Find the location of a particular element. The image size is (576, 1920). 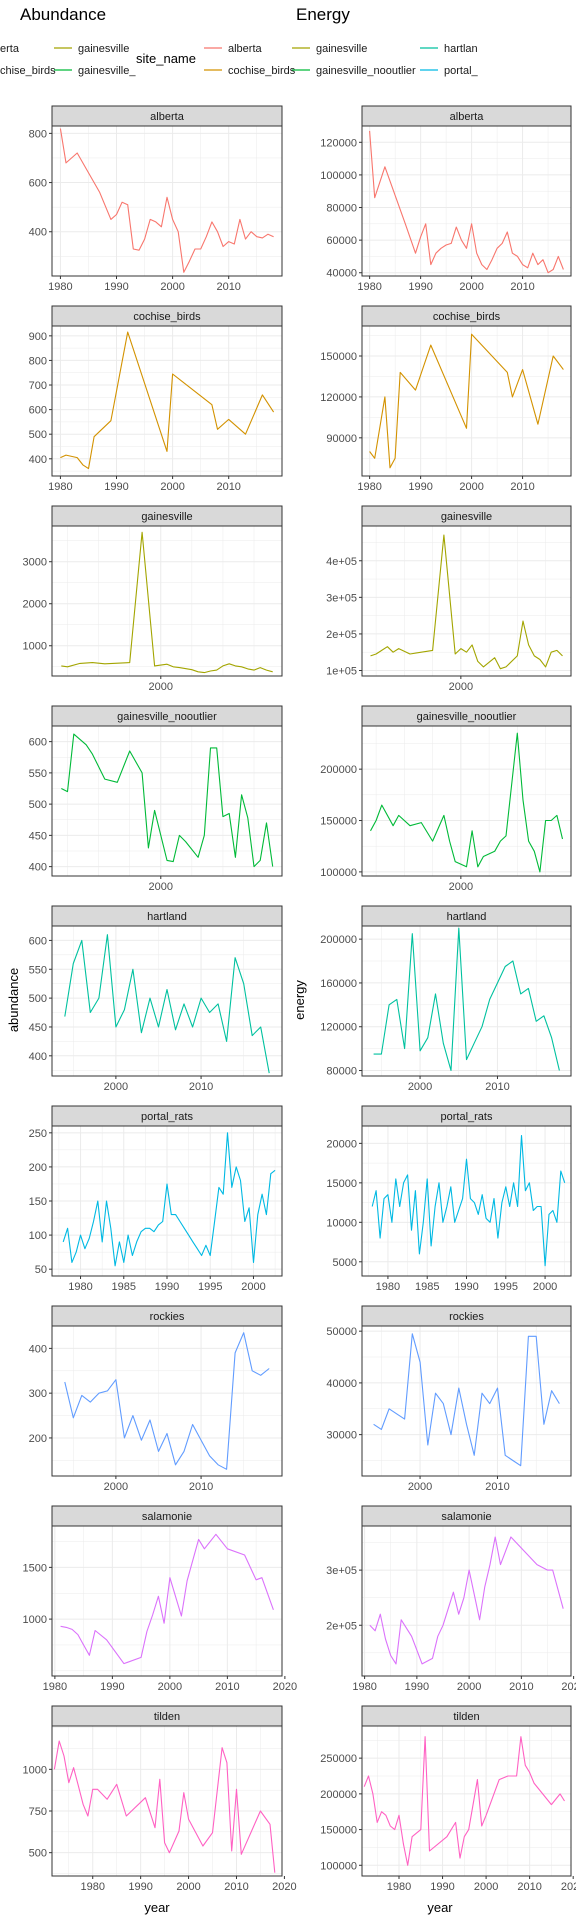

panel-border-right-cochise_birds is located at coordinates (466, 401).